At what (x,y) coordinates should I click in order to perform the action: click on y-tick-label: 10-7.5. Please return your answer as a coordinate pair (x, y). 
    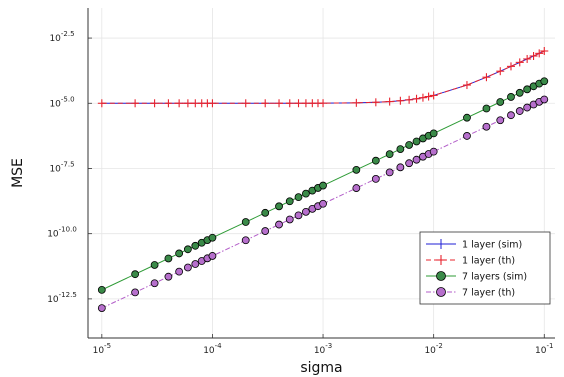
    Looking at the image, I should click on (61, 167).